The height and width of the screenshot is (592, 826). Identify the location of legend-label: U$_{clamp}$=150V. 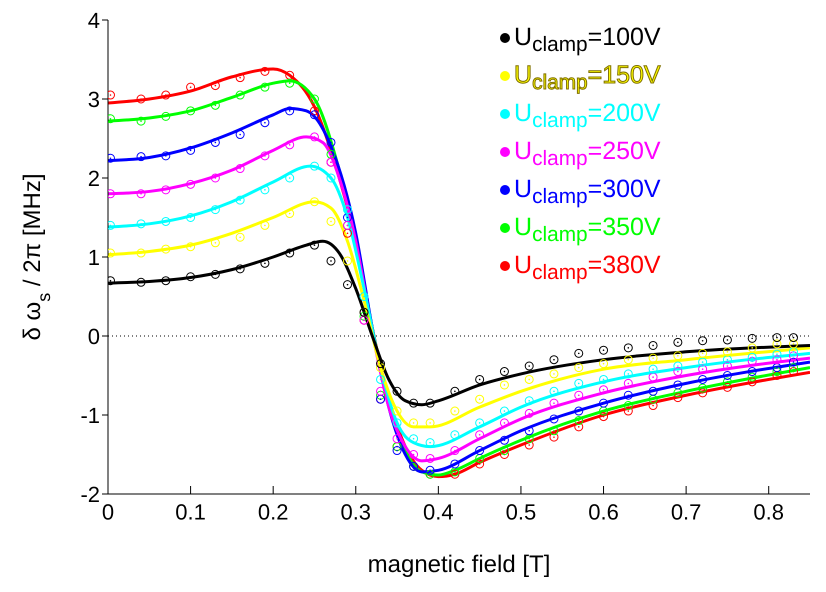
(587, 77).